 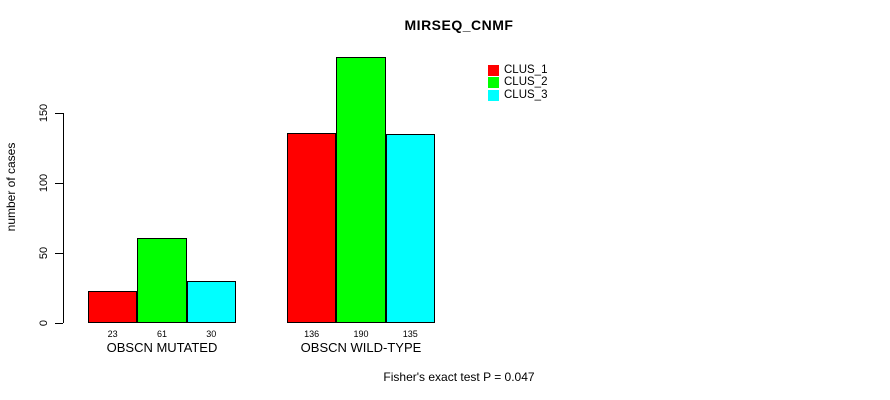 I want to click on legend-item-CLUS_3: CLUS_3, so click(x=517, y=95).